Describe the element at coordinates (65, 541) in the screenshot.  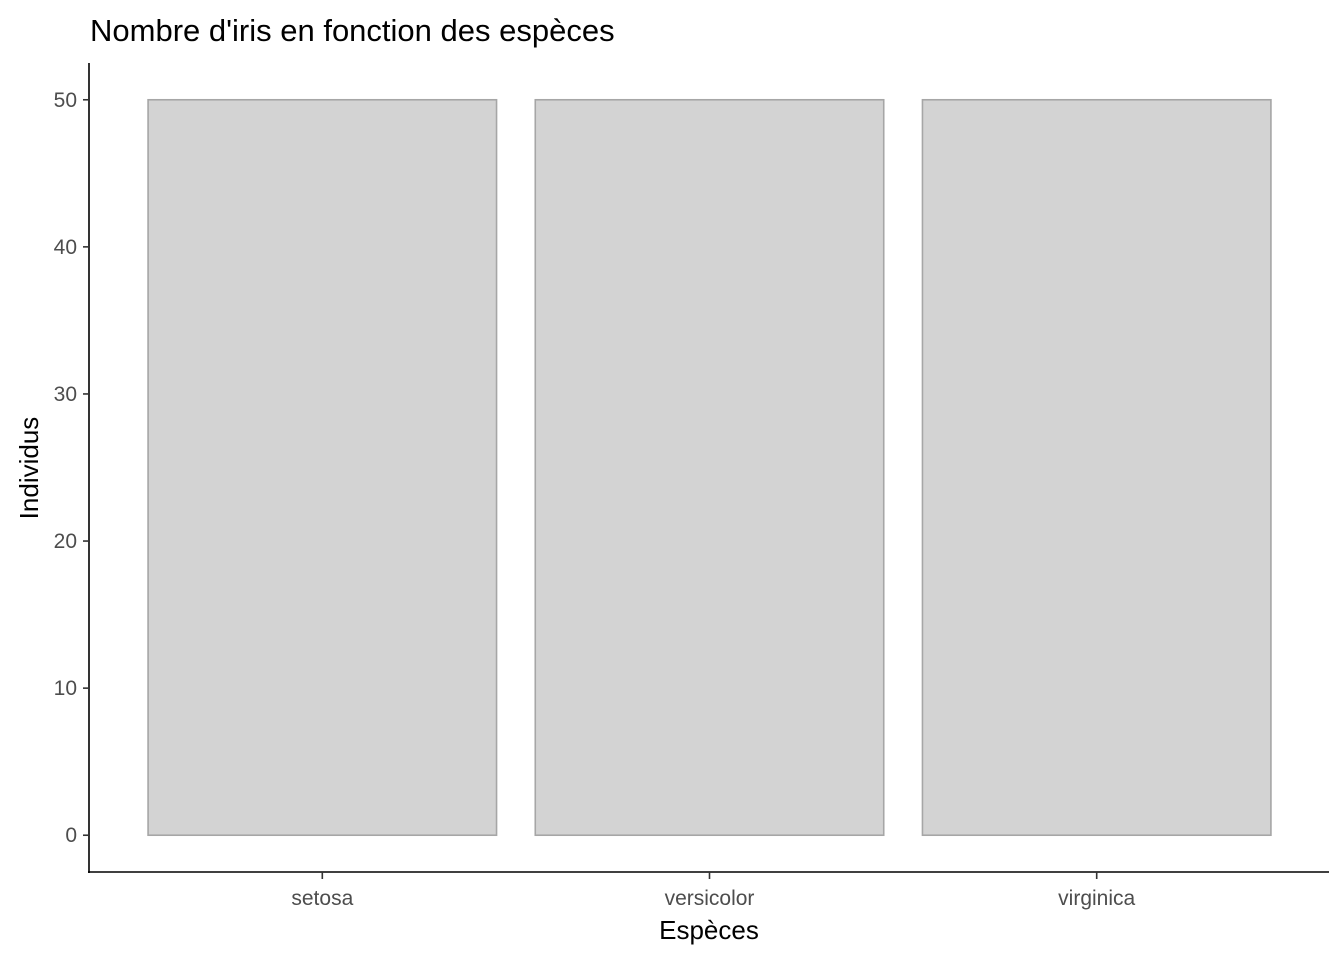
I see `y-tick-label: 20` at that location.